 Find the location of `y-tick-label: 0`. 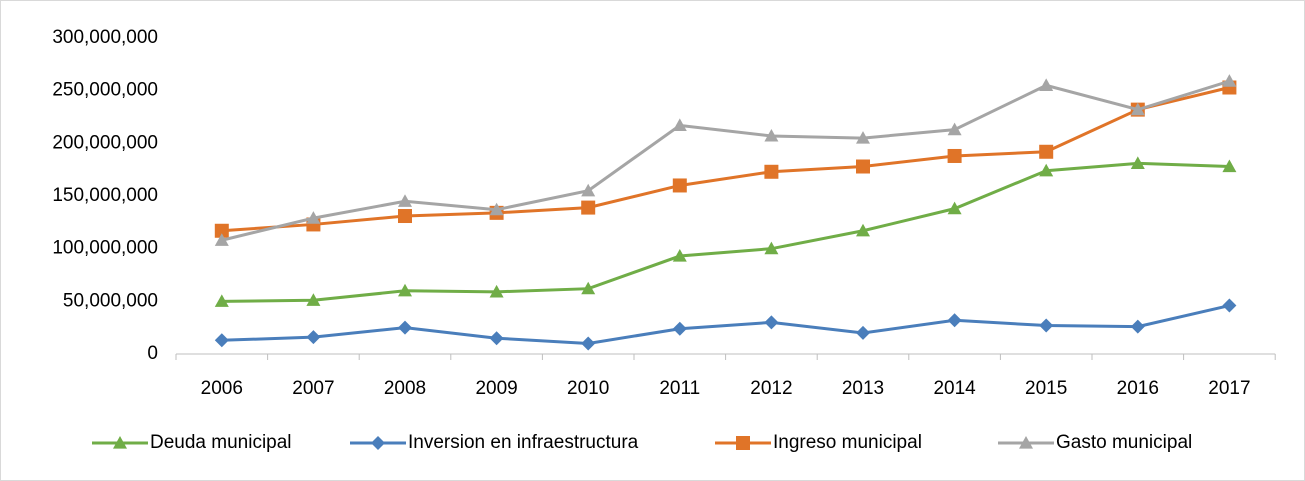

y-tick-label: 0 is located at coordinates (152, 353).